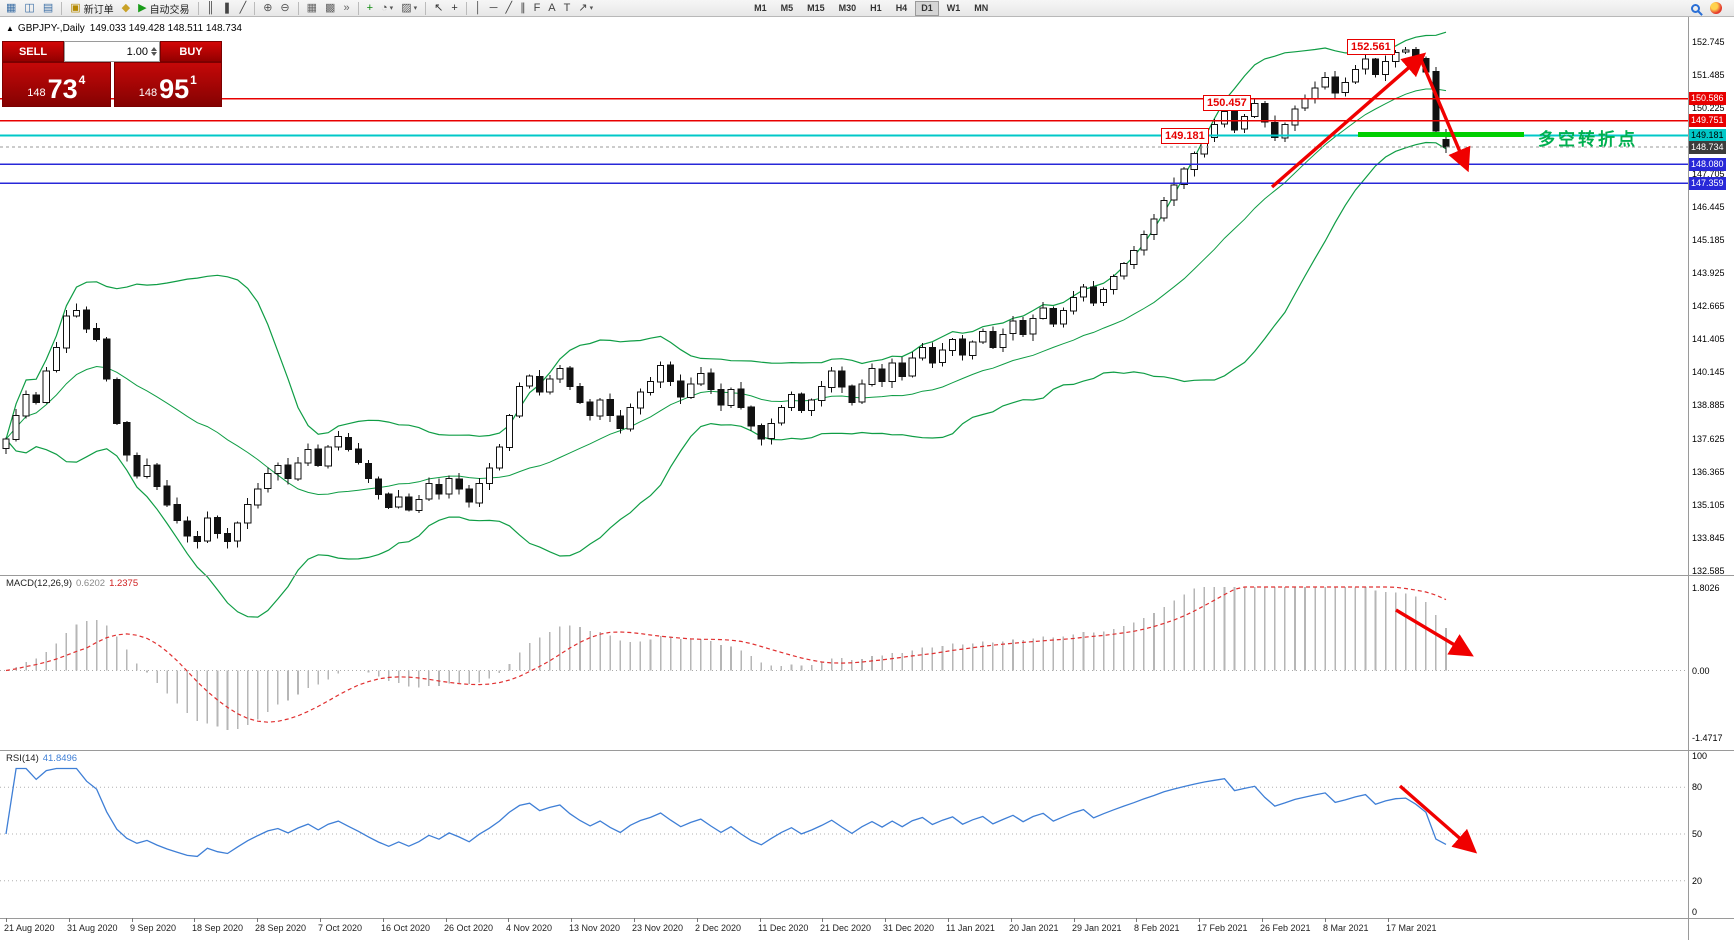 The image size is (1734, 940). I want to click on timeframe-h1-button: H1, so click(876, 8).